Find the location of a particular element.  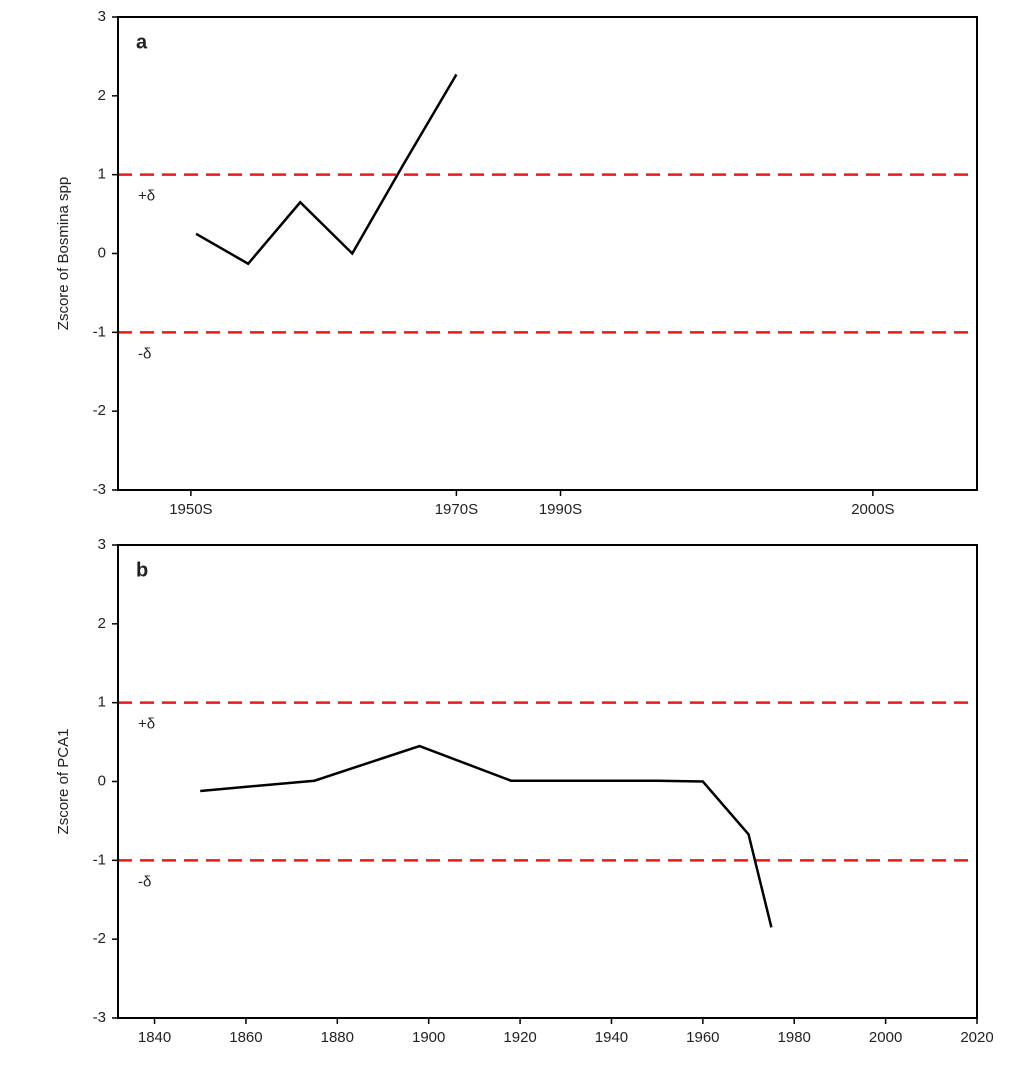

y-axis-label: Zscore of PCA1 is located at coordinates (63, 782).